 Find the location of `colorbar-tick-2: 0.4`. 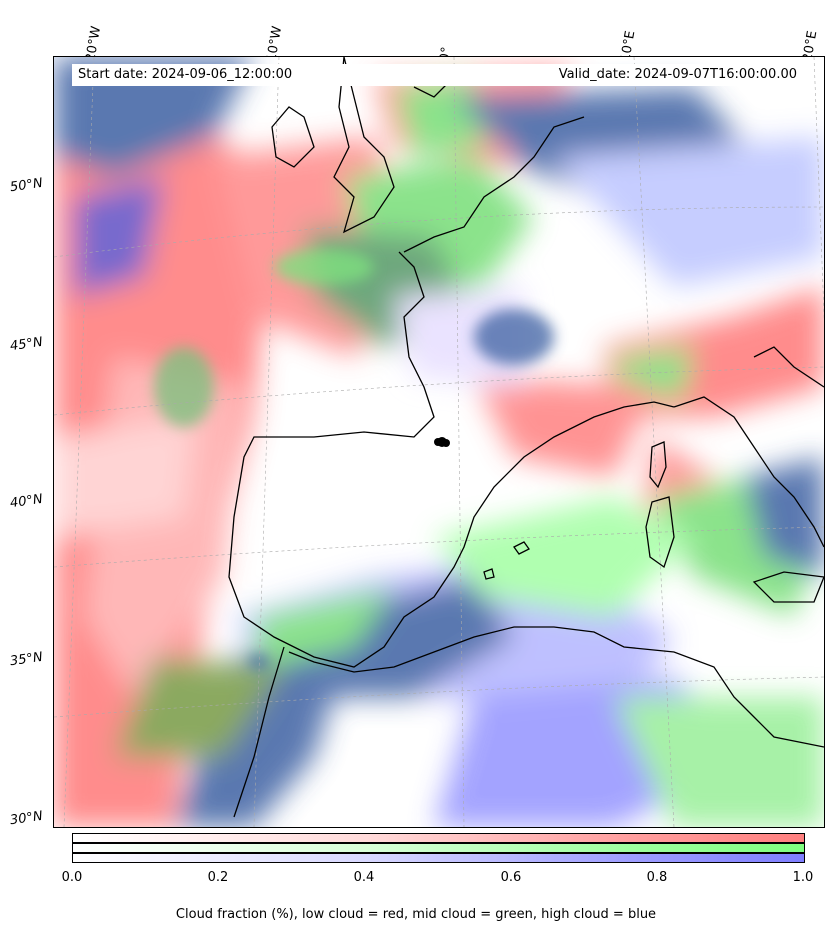

colorbar-tick-2: 0.4 is located at coordinates (364, 877).